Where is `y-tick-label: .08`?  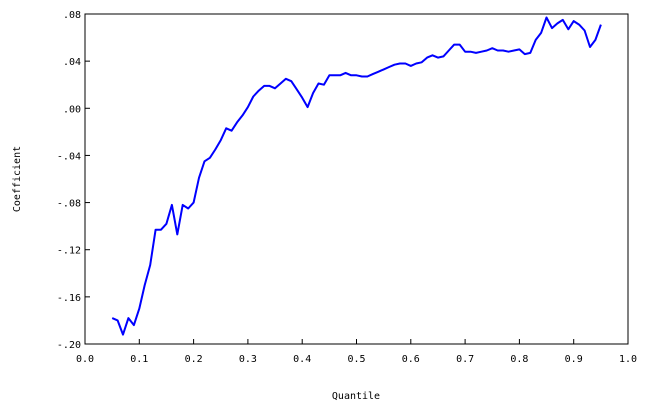 y-tick-label: .08 is located at coordinates (72, 15).